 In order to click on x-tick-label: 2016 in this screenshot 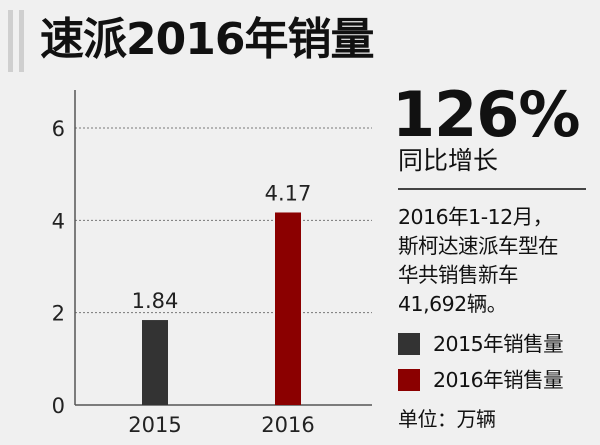, I will do `click(287, 425)`.